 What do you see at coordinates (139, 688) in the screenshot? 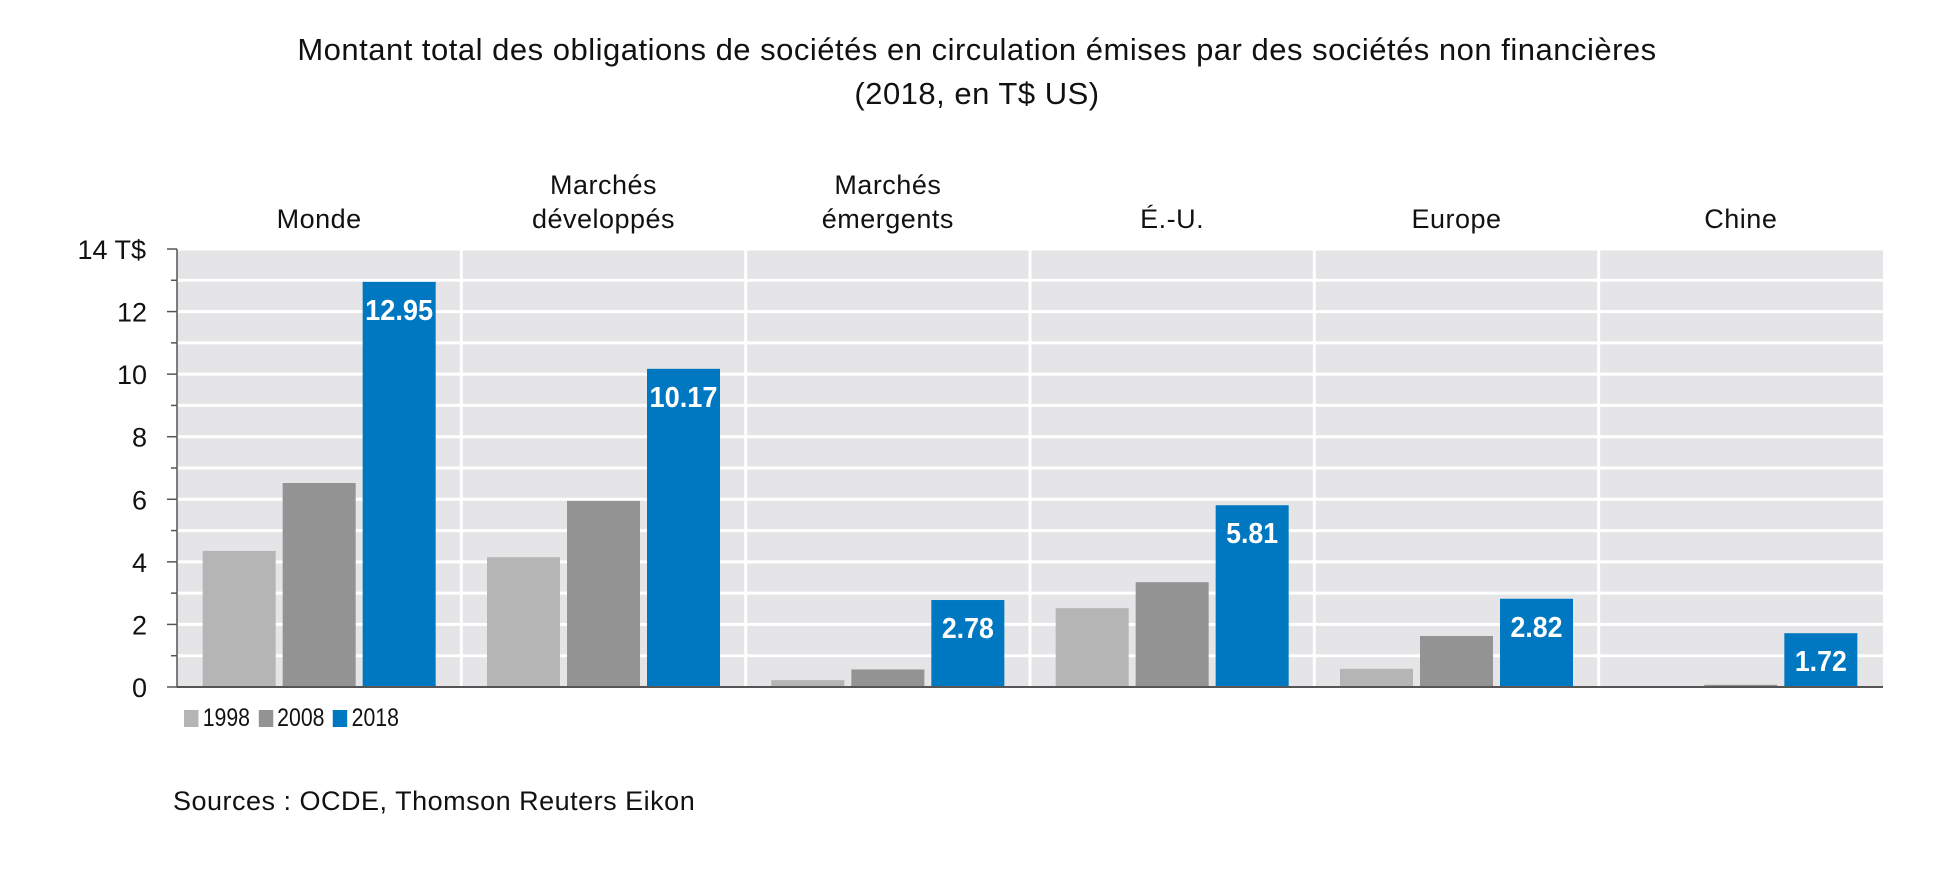
I see `y-tick-label: 0` at bounding box center [139, 688].